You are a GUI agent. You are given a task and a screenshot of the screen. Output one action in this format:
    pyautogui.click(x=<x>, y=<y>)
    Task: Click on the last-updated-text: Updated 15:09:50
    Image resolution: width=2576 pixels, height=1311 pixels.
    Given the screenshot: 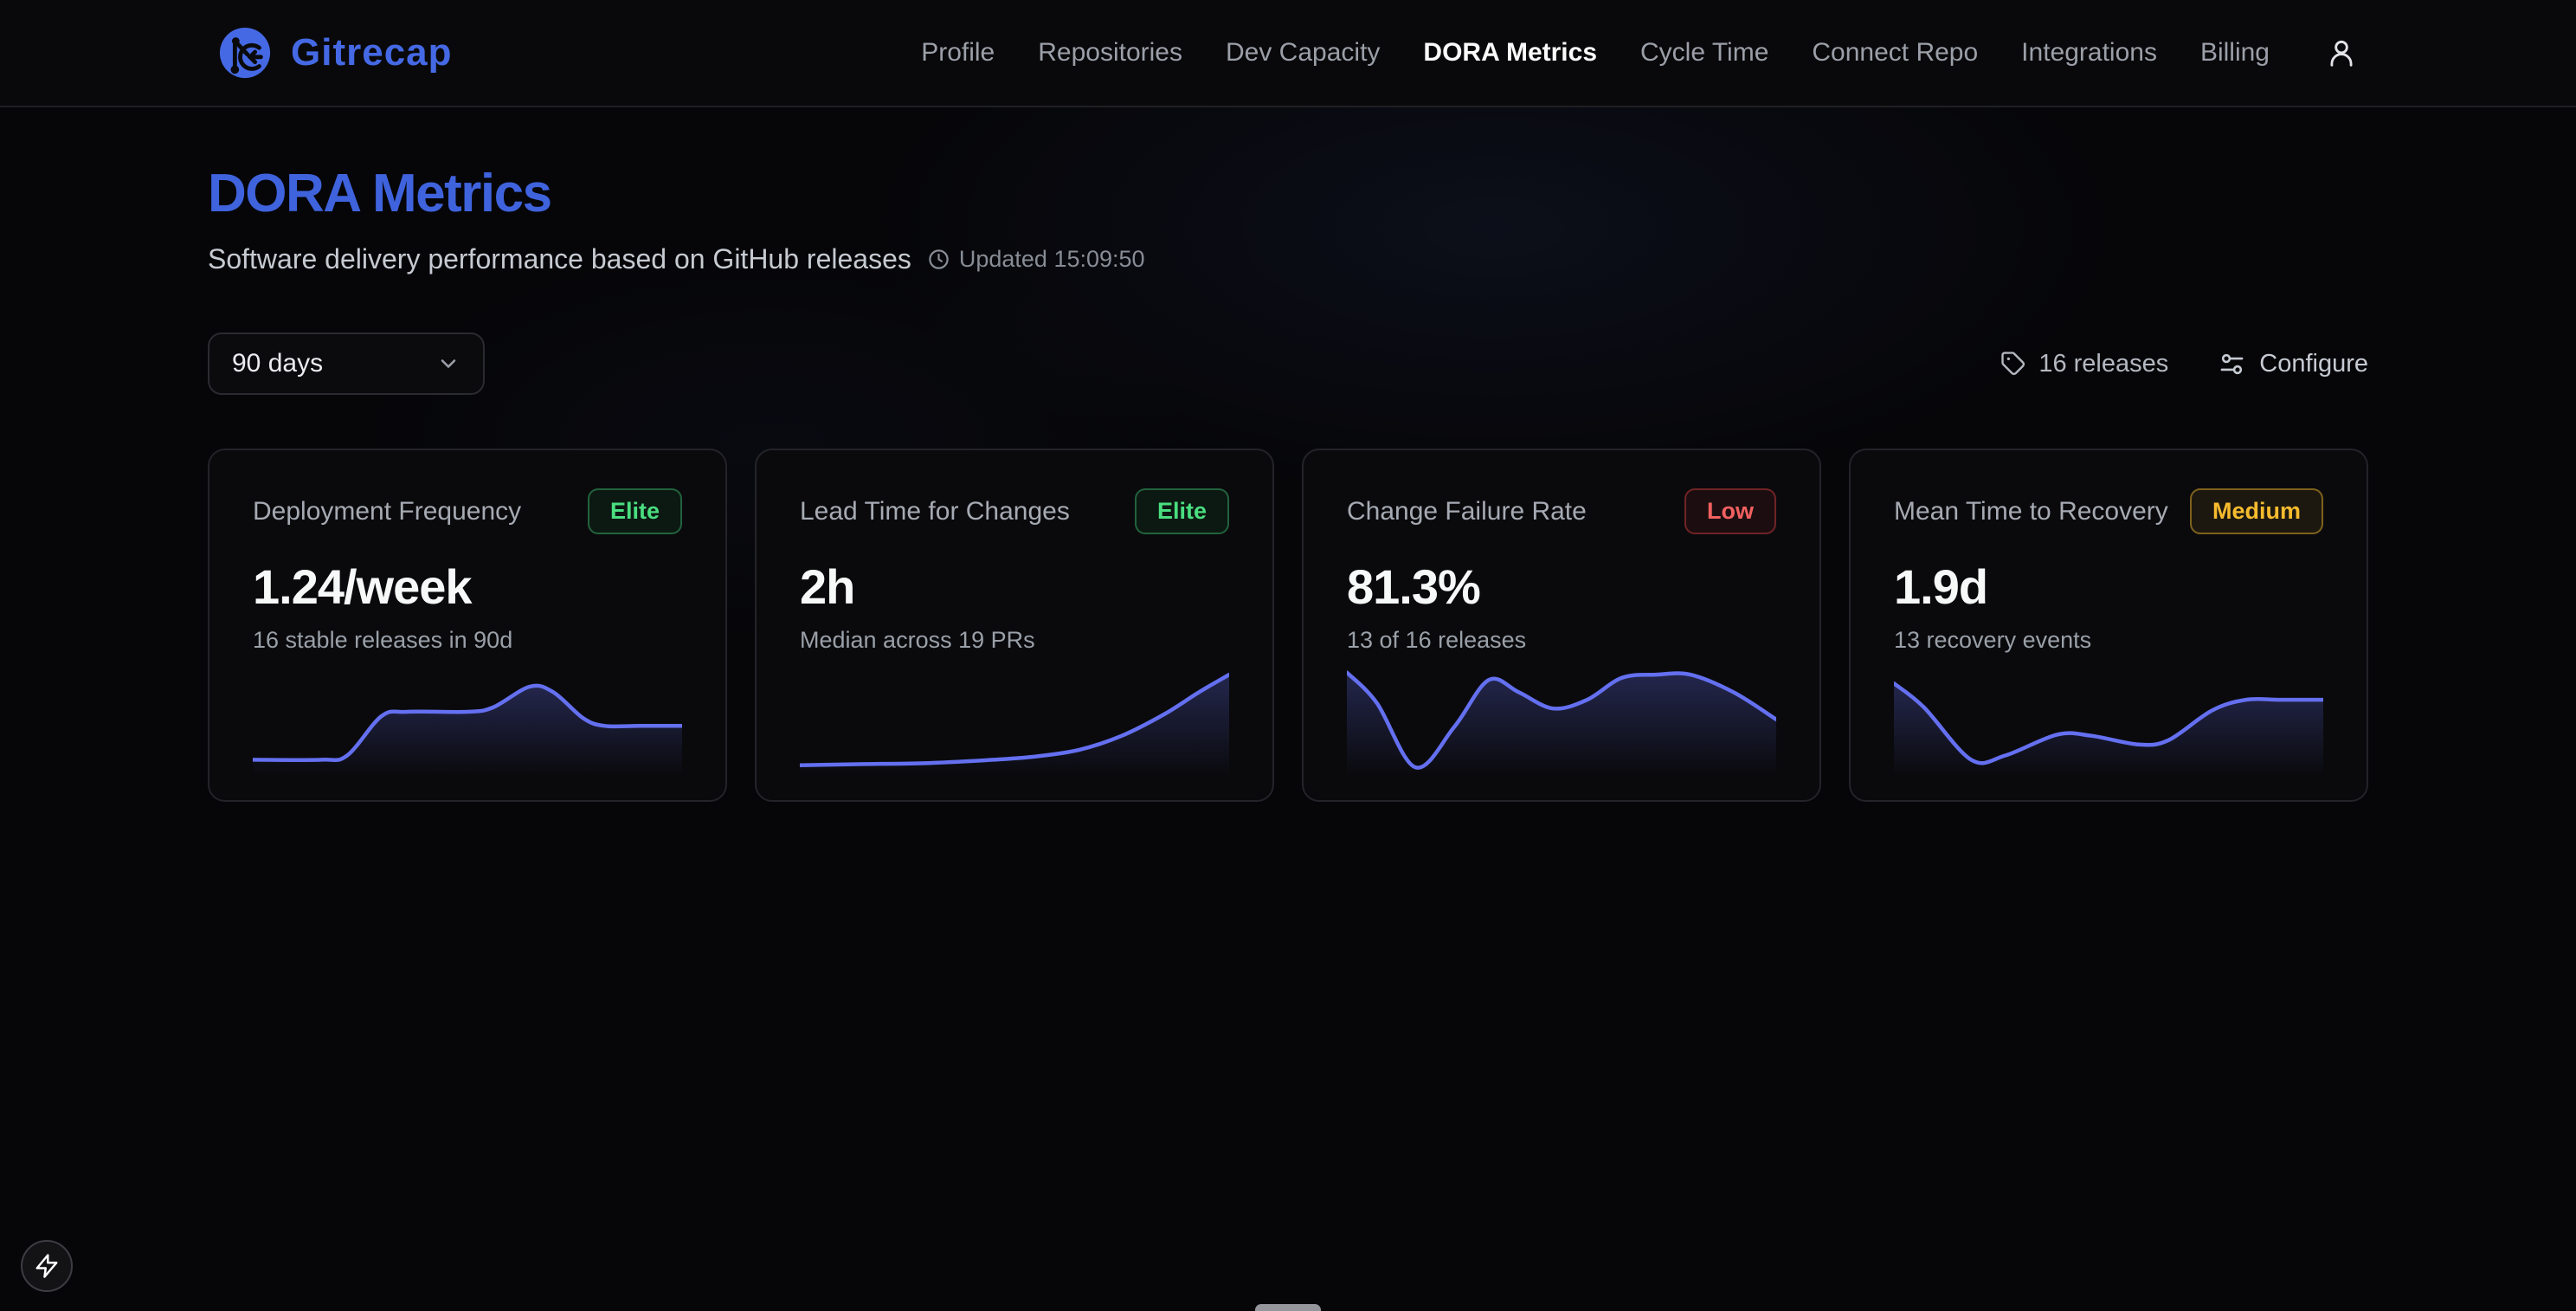 What is the action you would take?
    pyautogui.click(x=1051, y=259)
    